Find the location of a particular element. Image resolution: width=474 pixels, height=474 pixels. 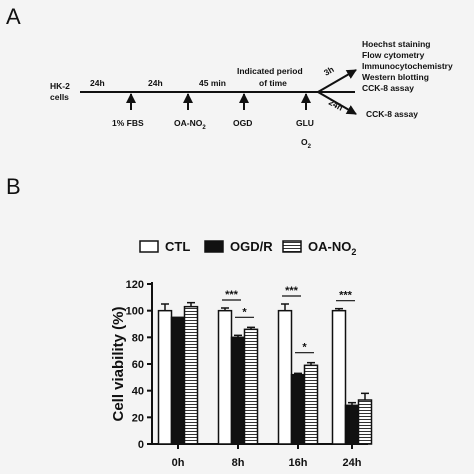

legend-label-ogdr: OGD/R is located at coordinates (251, 246).